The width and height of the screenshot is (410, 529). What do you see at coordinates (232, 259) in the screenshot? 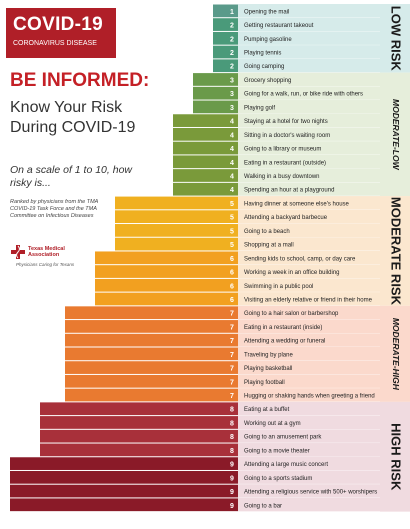
I see `bar-value: 6` at bounding box center [232, 259].